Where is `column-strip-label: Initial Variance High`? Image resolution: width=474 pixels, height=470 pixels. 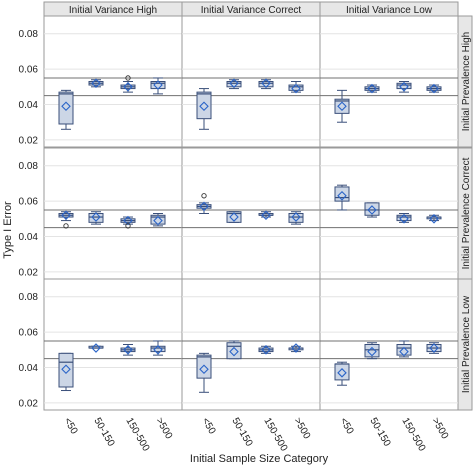 column-strip-label: Initial Variance High is located at coordinates (113, 10).